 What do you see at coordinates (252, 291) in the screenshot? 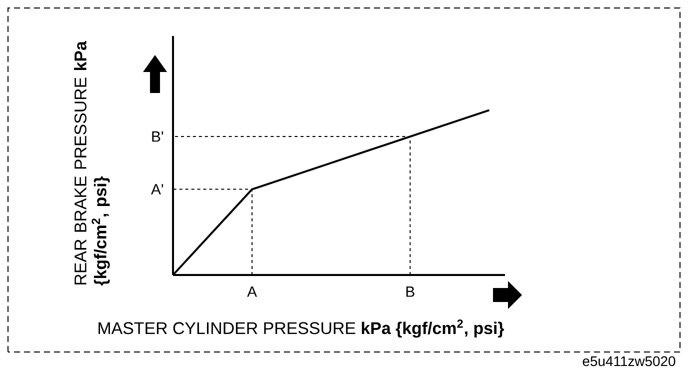
I see `x-tick-label: A` at bounding box center [252, 291].